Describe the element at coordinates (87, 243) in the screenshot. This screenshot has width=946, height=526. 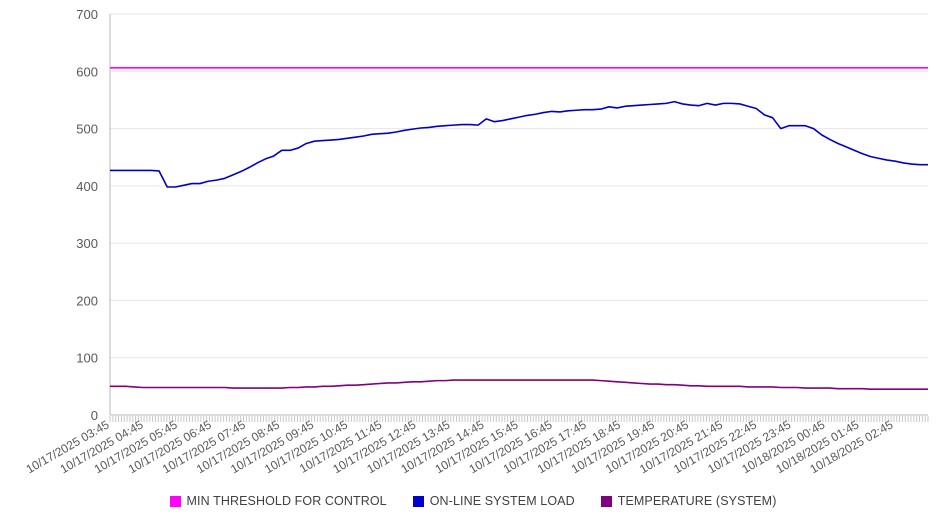
I see `svg-text: 300` at that location.